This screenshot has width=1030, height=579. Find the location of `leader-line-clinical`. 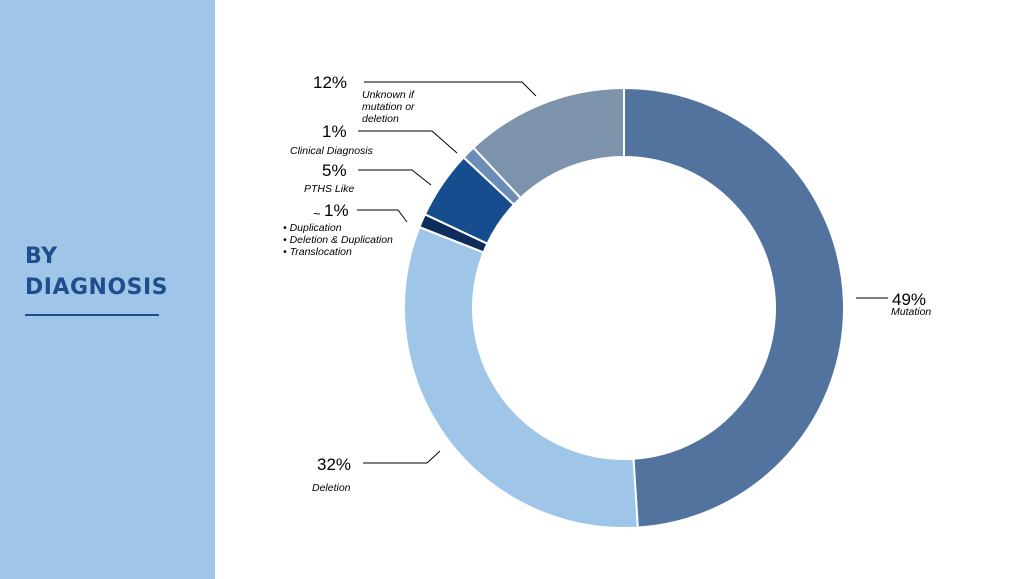

leader-line-clinical is located at coordinates (408, 142).